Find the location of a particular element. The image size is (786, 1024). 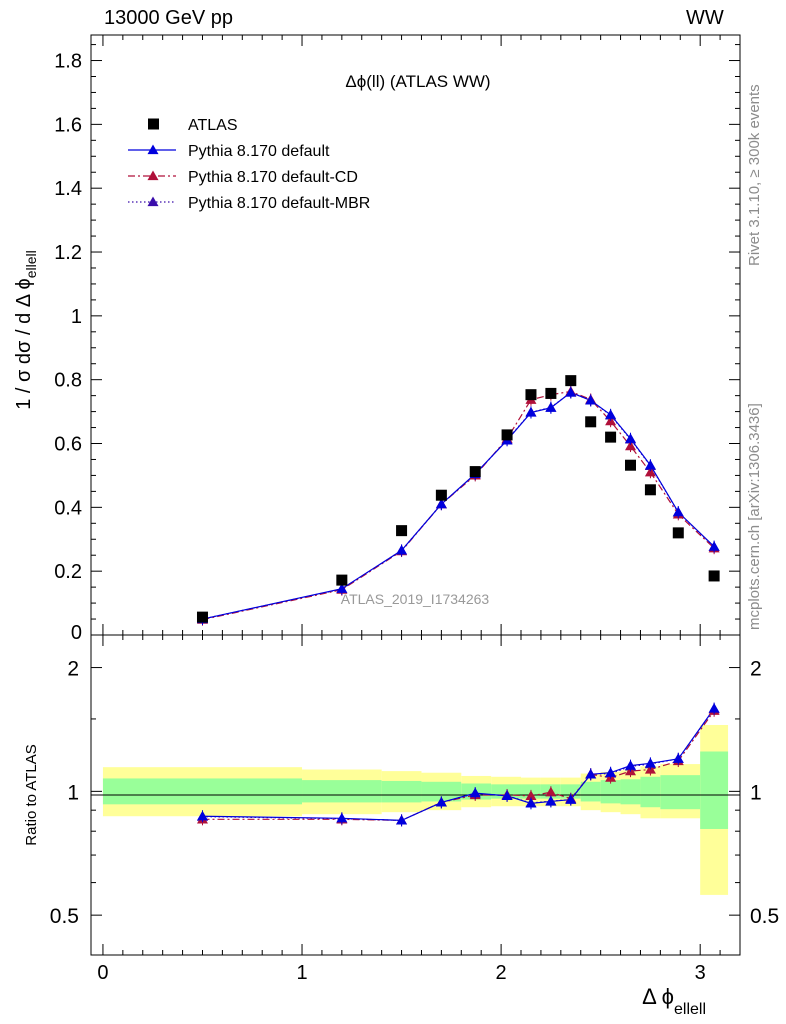

main-y-tick-label: 1.4 is located at coordinates (68, 189).